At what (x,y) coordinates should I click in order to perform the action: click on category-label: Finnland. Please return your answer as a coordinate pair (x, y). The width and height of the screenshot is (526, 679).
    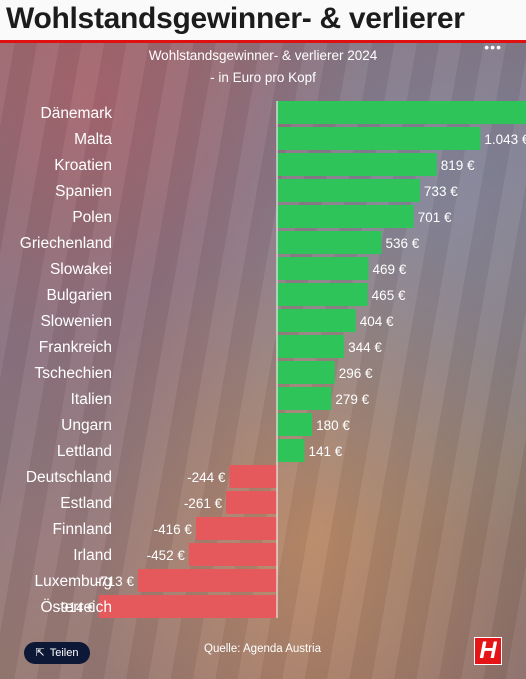
    Looking at the image, I should click on (82, 529).